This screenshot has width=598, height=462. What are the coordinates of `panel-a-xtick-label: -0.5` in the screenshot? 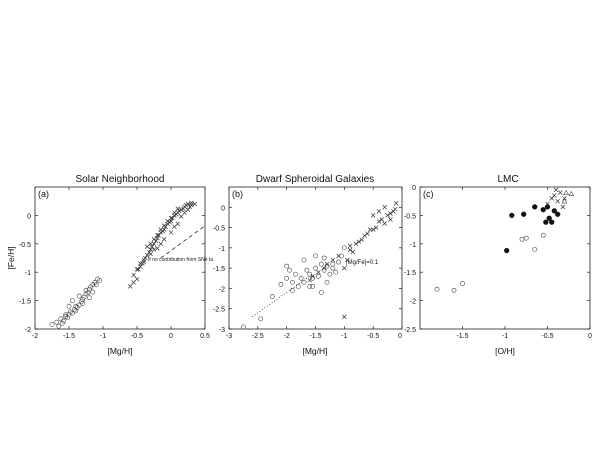 It's located at (137, 336).